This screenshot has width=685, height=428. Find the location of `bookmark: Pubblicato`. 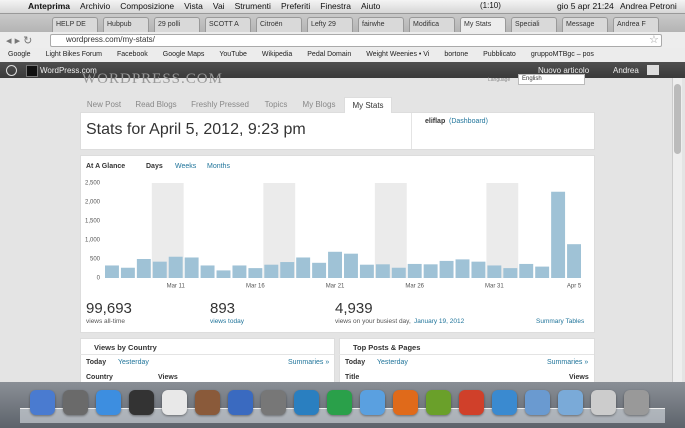

bookmark: Pubblicato is located at coordinates (499, 54).